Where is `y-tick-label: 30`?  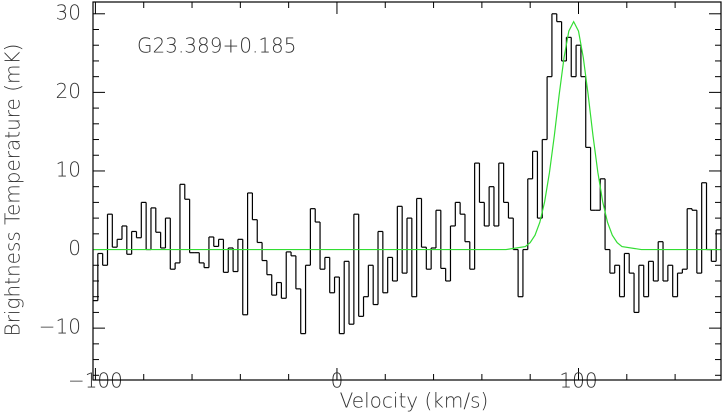
y-tick-label: 30 is located at coordinates (68, 12).